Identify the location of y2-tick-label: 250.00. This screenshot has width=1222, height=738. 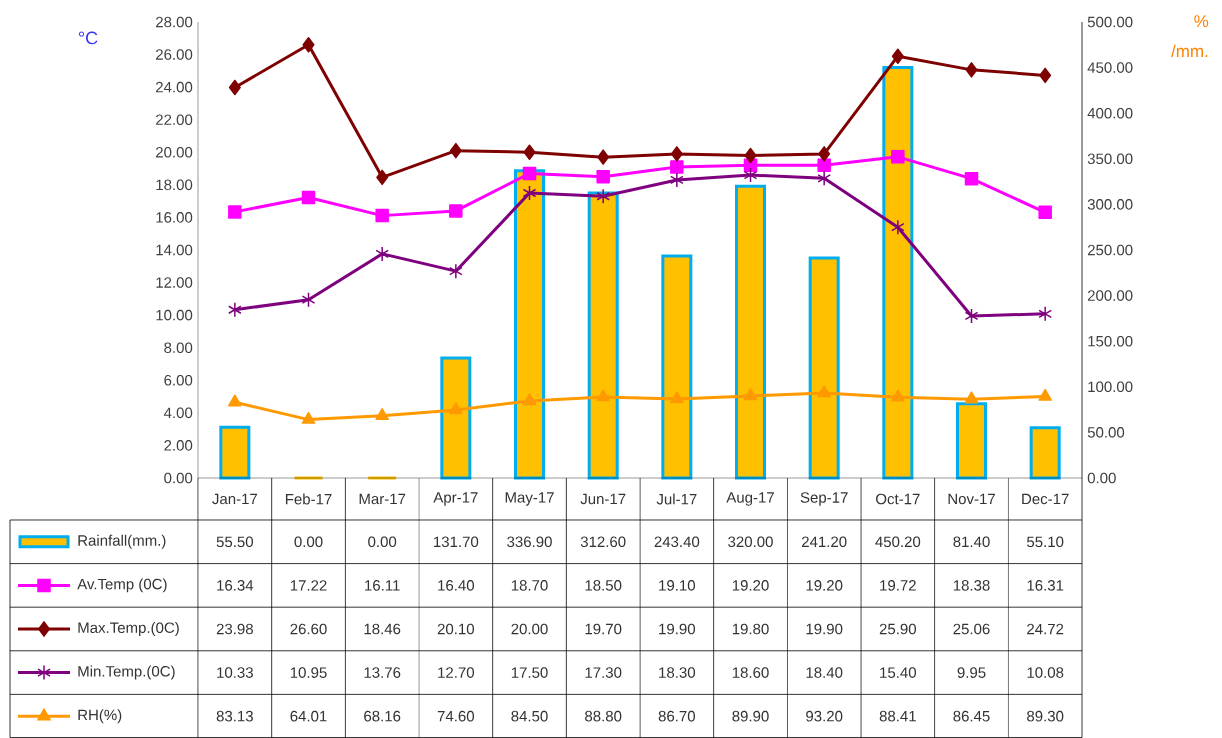
(1110, 250).